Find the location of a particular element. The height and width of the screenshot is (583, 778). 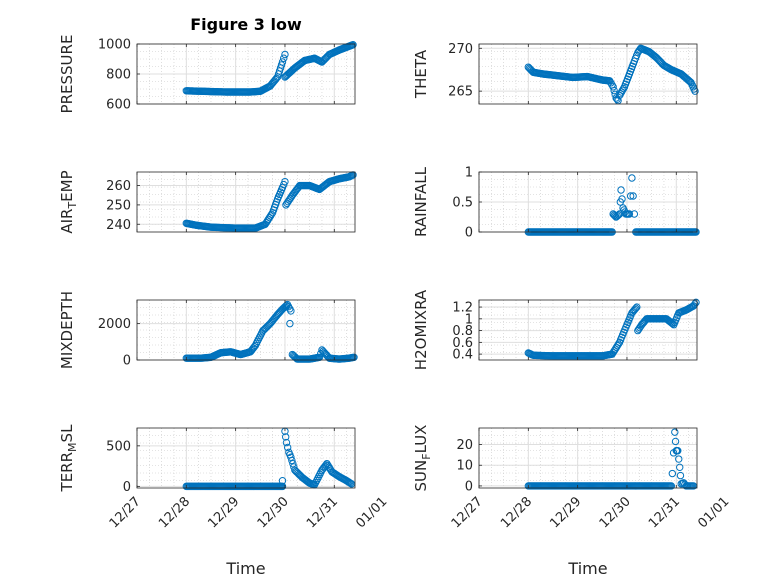

y-axis-label-tail: SL is located at coordinates (67, 433).